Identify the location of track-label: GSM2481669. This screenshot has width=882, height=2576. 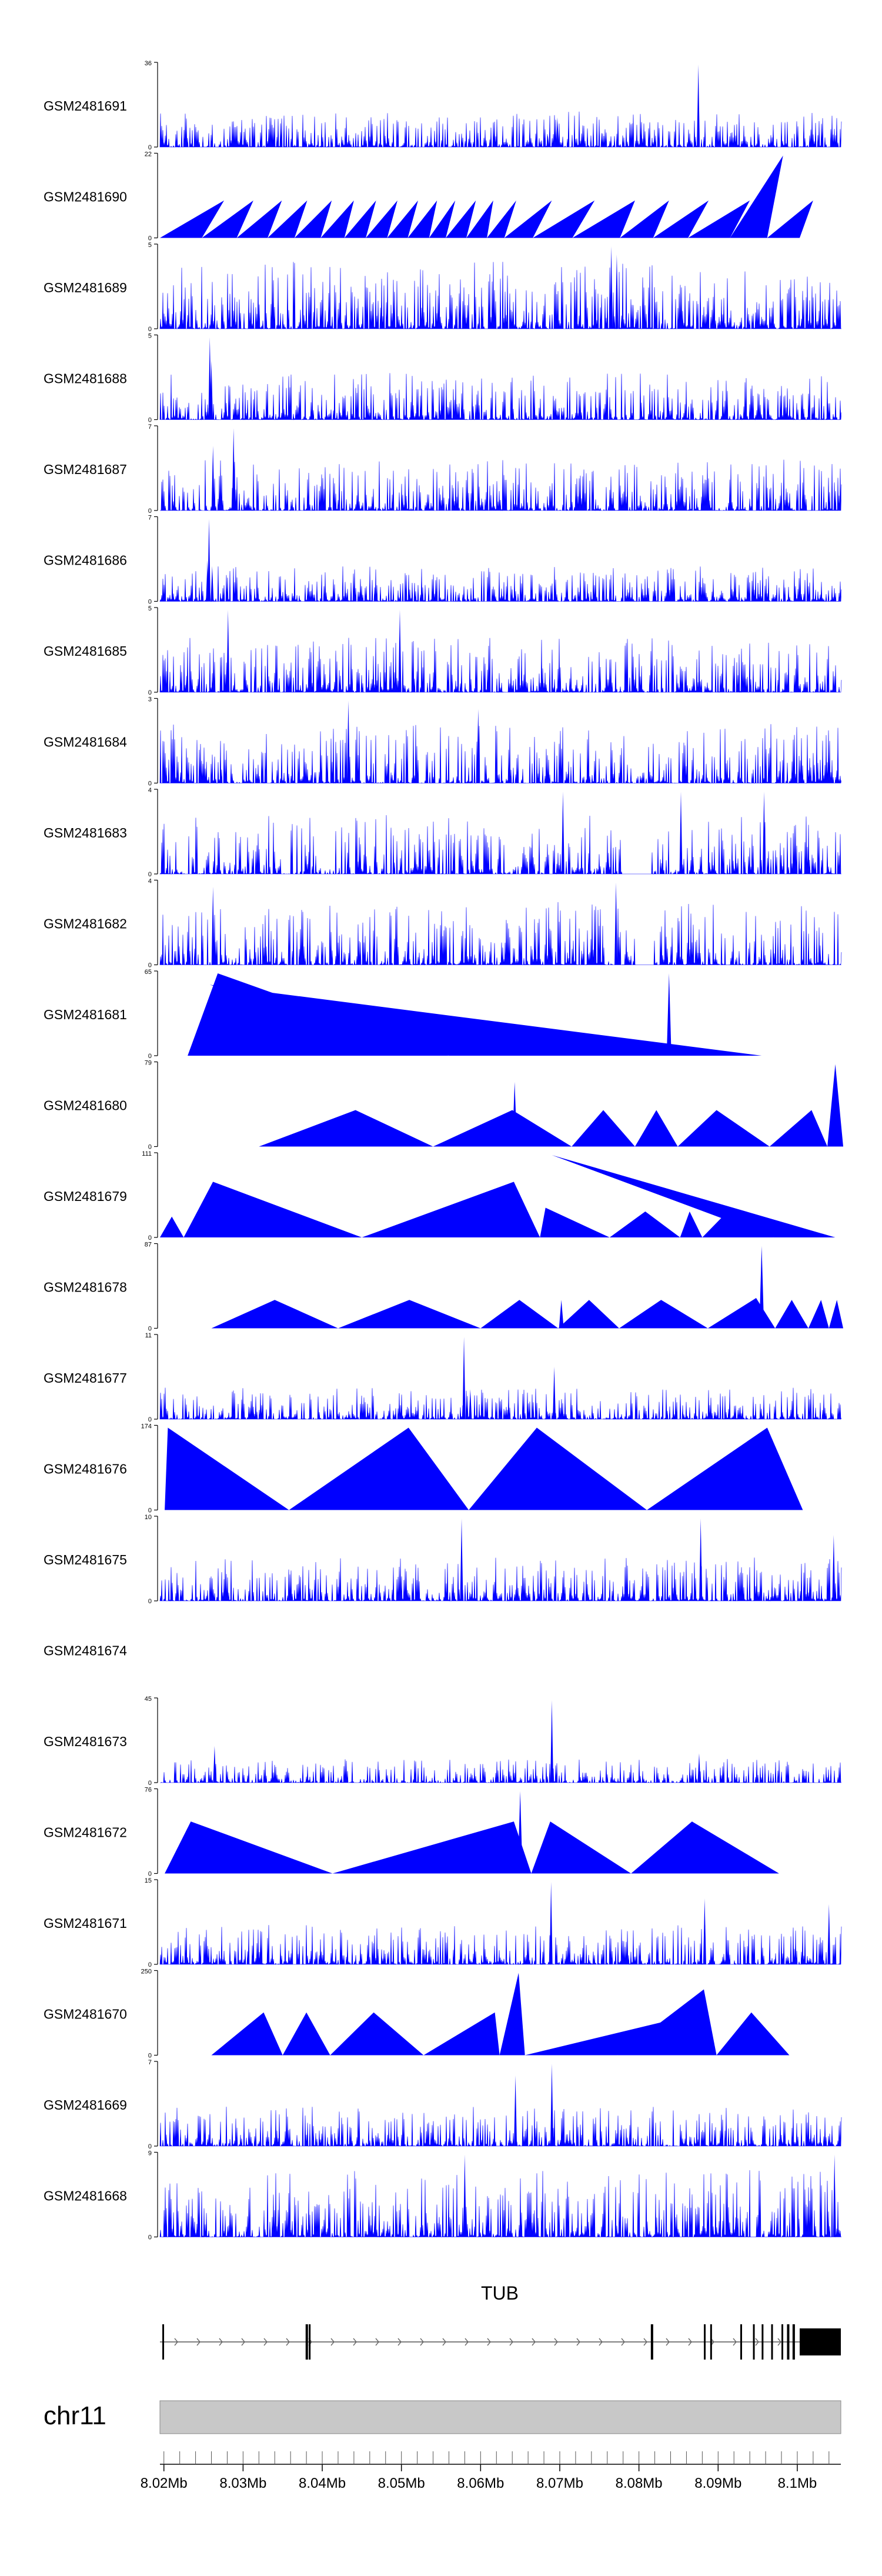
(85, 2105).